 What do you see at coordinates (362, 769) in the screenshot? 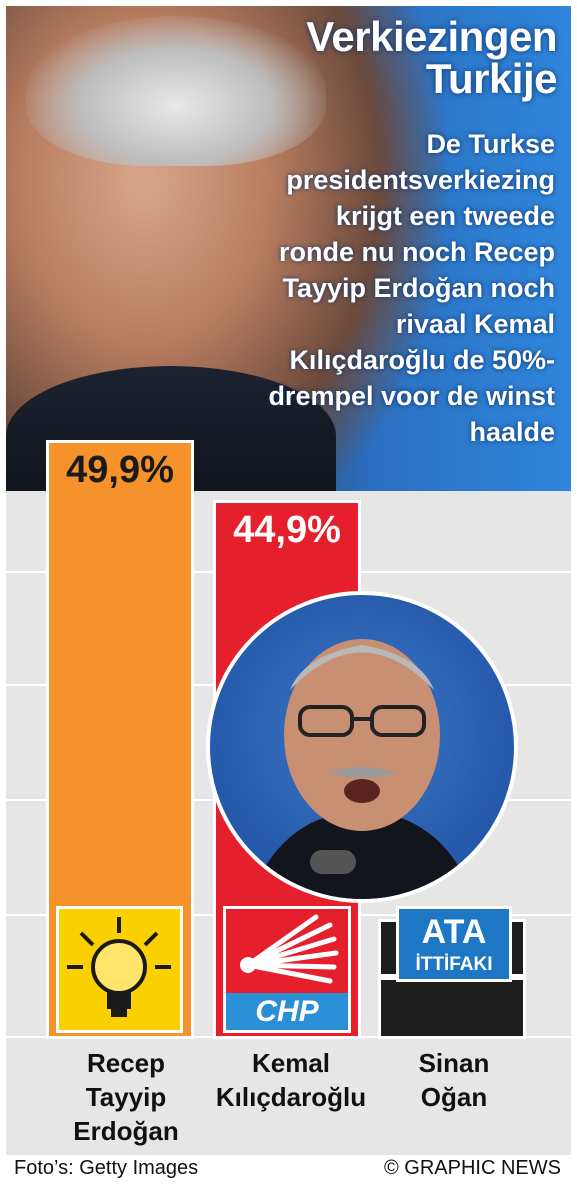
I see `kilicdaroglu-portrait-art` at bounding box center [362, 769].